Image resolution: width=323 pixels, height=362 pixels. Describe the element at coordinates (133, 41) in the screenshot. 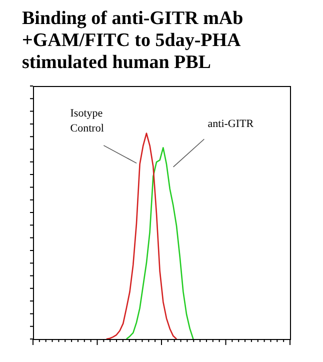

I see `chart-title: Binding of anti-GITR mAb +GAM/FITC to 5day-PHA stimulated human PBL` at that location.